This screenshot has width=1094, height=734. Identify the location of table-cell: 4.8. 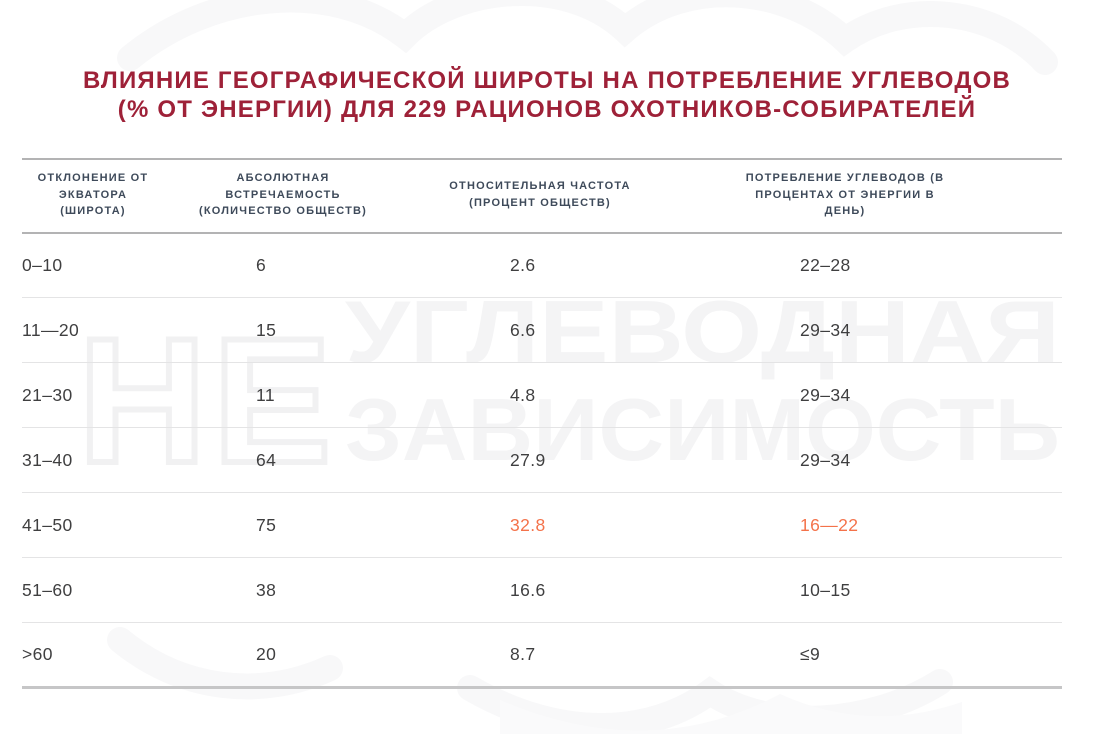
(523, 394).